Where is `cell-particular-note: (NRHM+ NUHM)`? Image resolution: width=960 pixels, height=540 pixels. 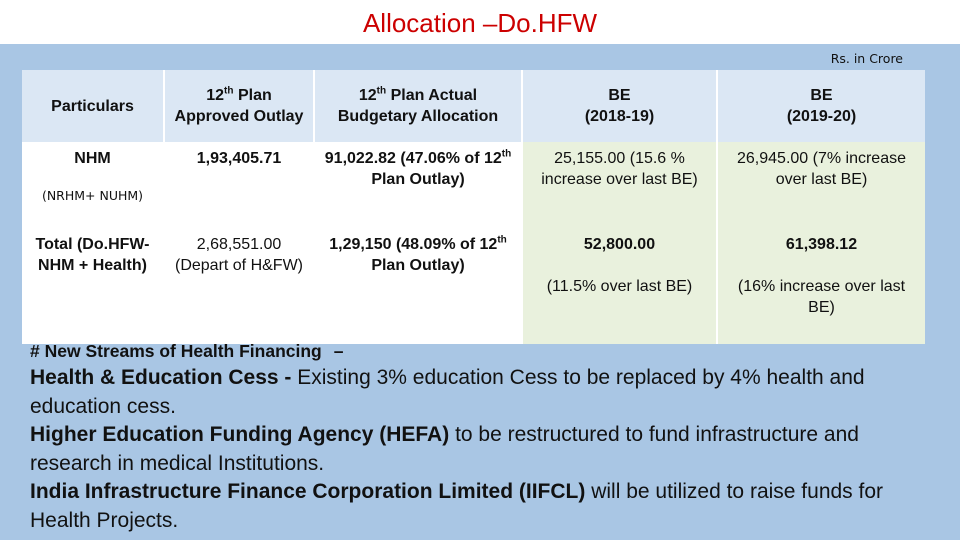 cell-particular-note: (NRHM+ NUHM) is located at coordinates (92, 195).